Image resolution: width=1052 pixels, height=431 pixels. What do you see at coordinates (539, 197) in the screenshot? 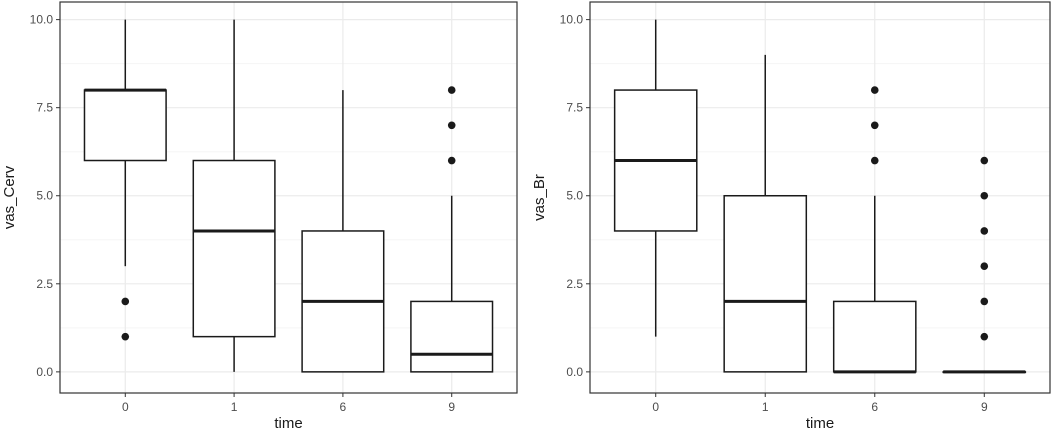
I see `y-axis-title: vas_Br` at bounding box center [539, 197].